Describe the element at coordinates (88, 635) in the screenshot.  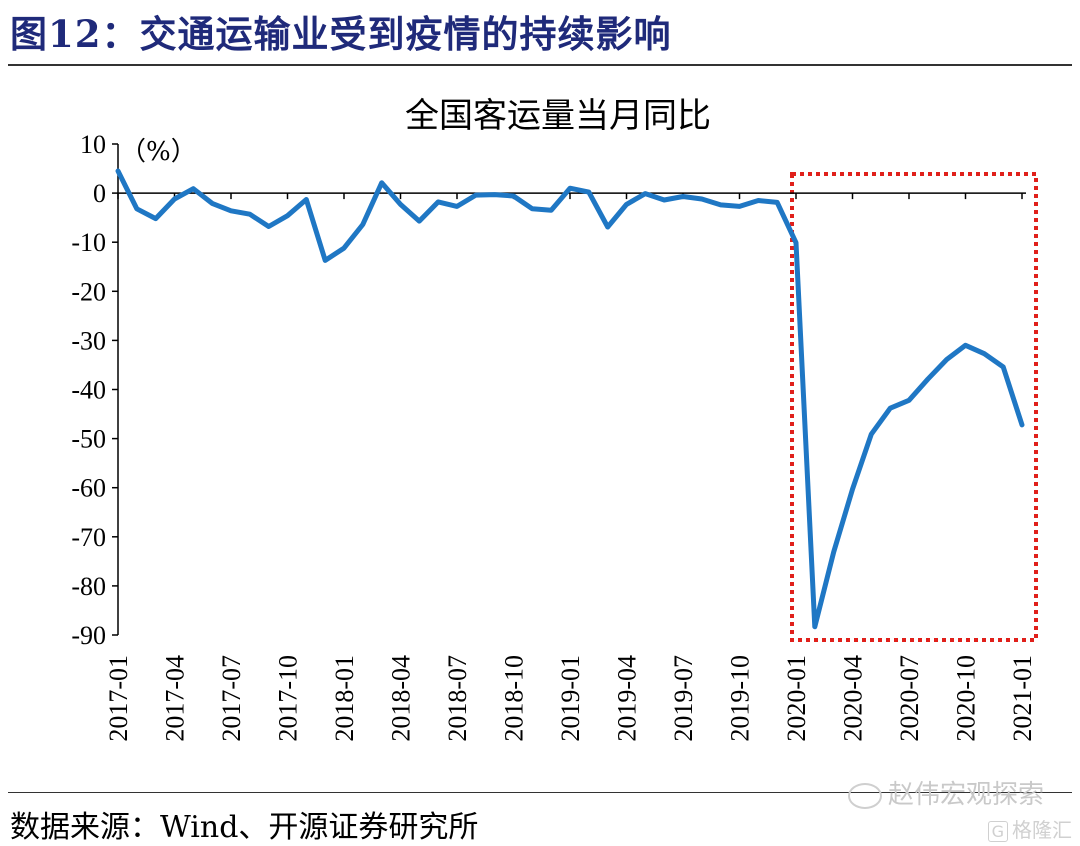
I see `y-tick-label: -90` at that location.